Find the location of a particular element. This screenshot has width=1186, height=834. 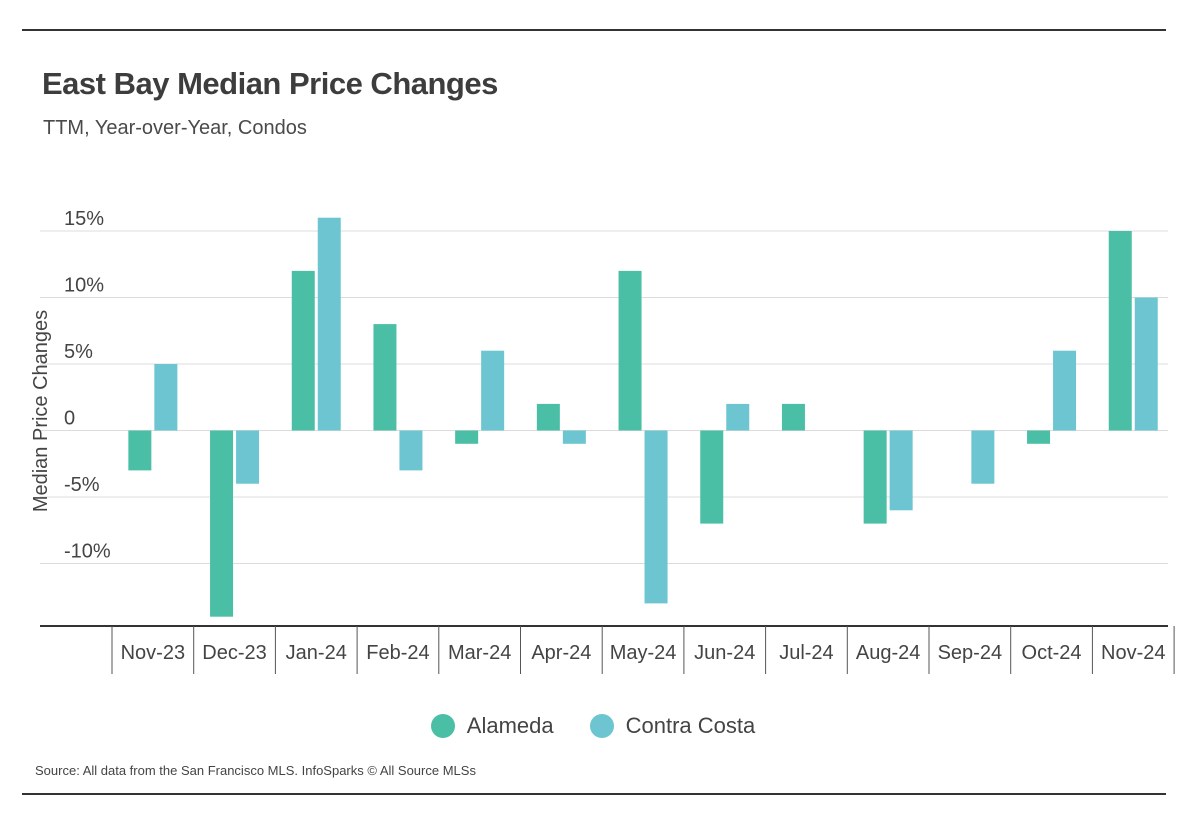

x-tick-label: Jan-24 is located at coordinates (316, 653).